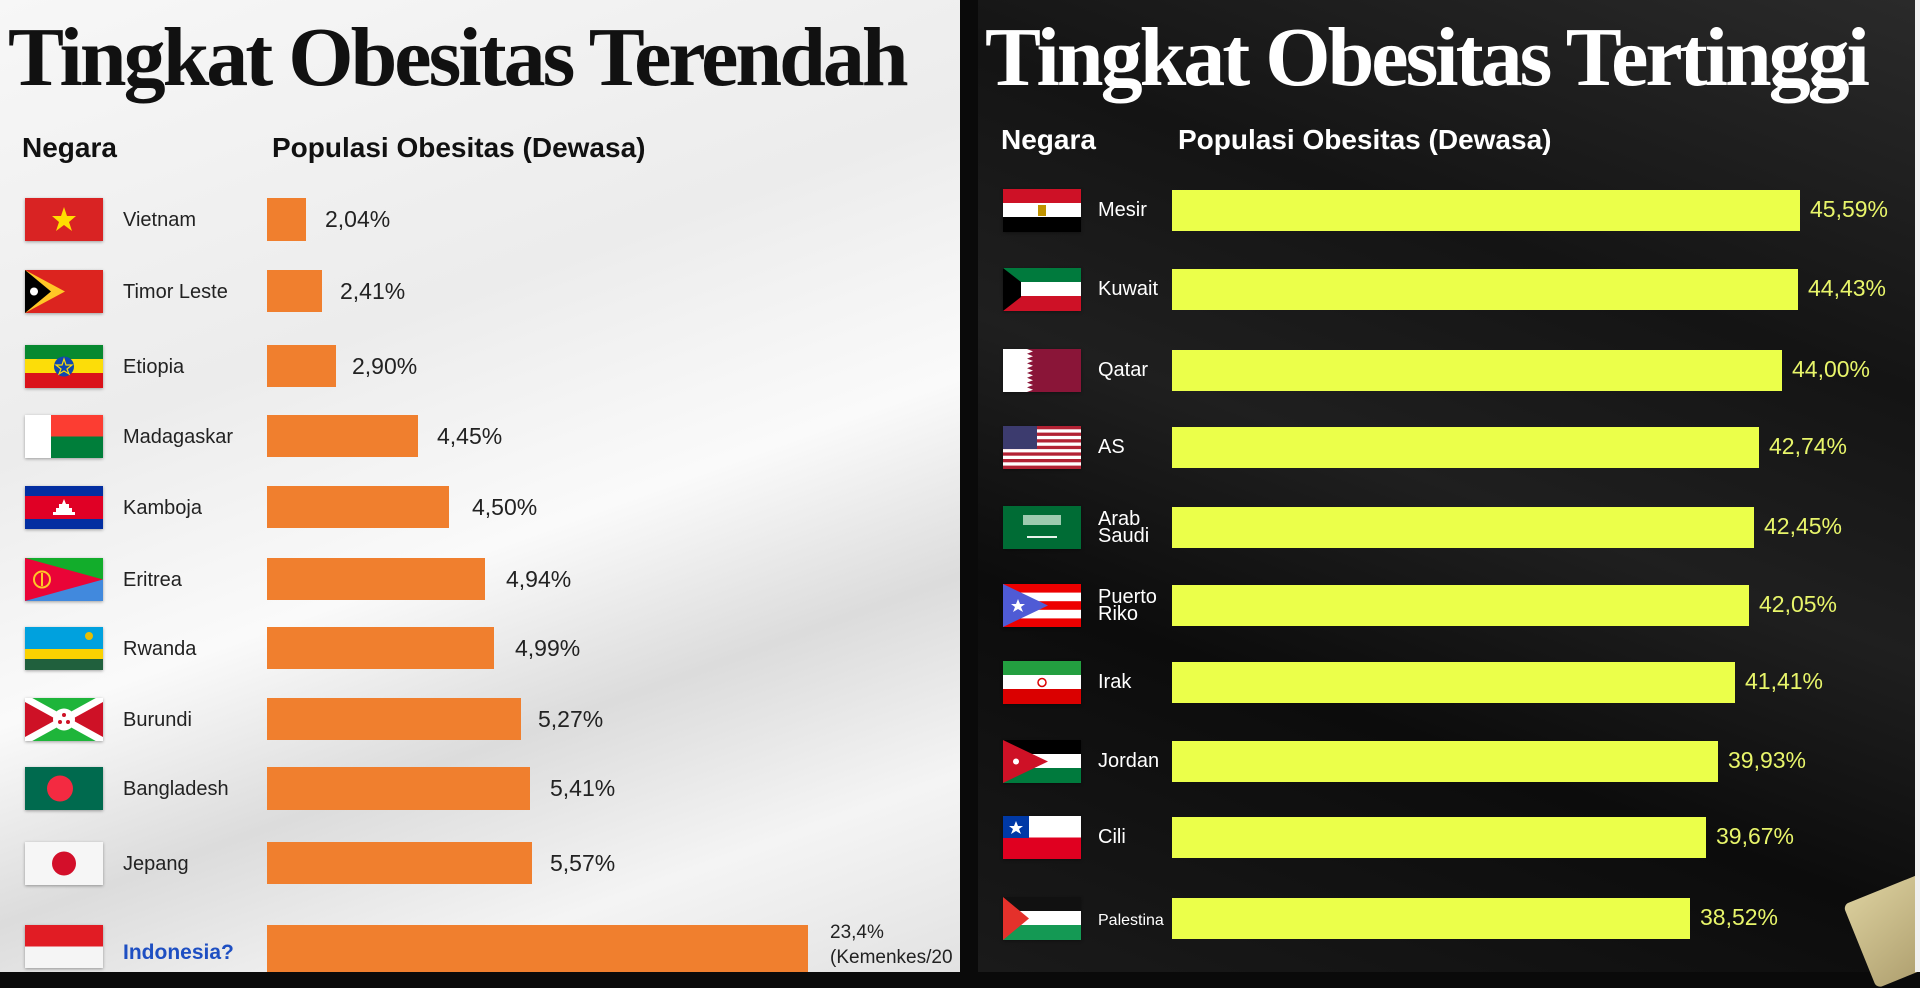 This screenshot has height=988, width=1920. Describe the element at coordinates (178, 437) in the screenshot. I see `country-label: Madagaskar` at that location.